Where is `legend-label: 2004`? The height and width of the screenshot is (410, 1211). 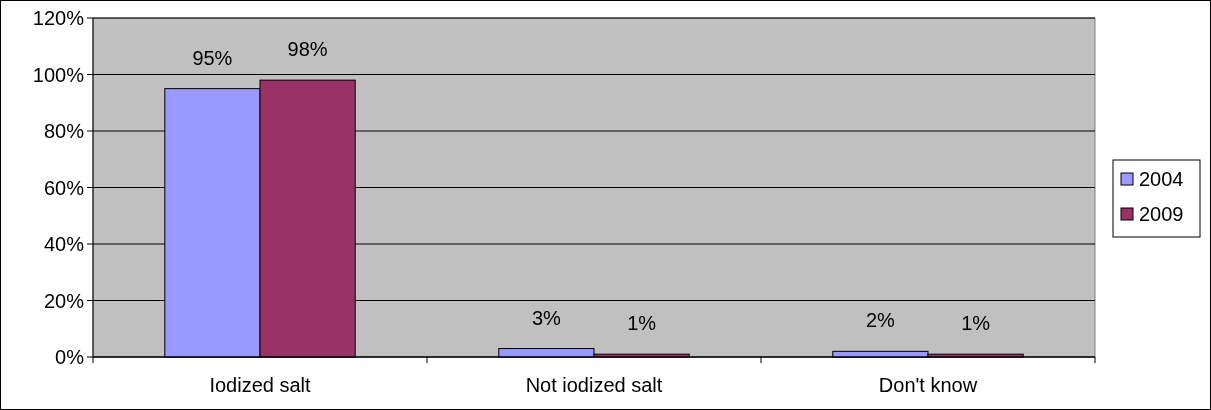 legend-label: 2004 is located at coordinates (1161, 179).